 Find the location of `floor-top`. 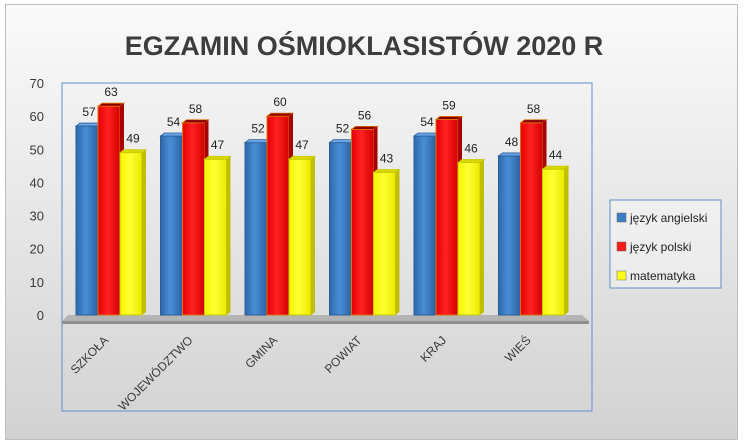

floor-top is located at coordinates (325, 318).